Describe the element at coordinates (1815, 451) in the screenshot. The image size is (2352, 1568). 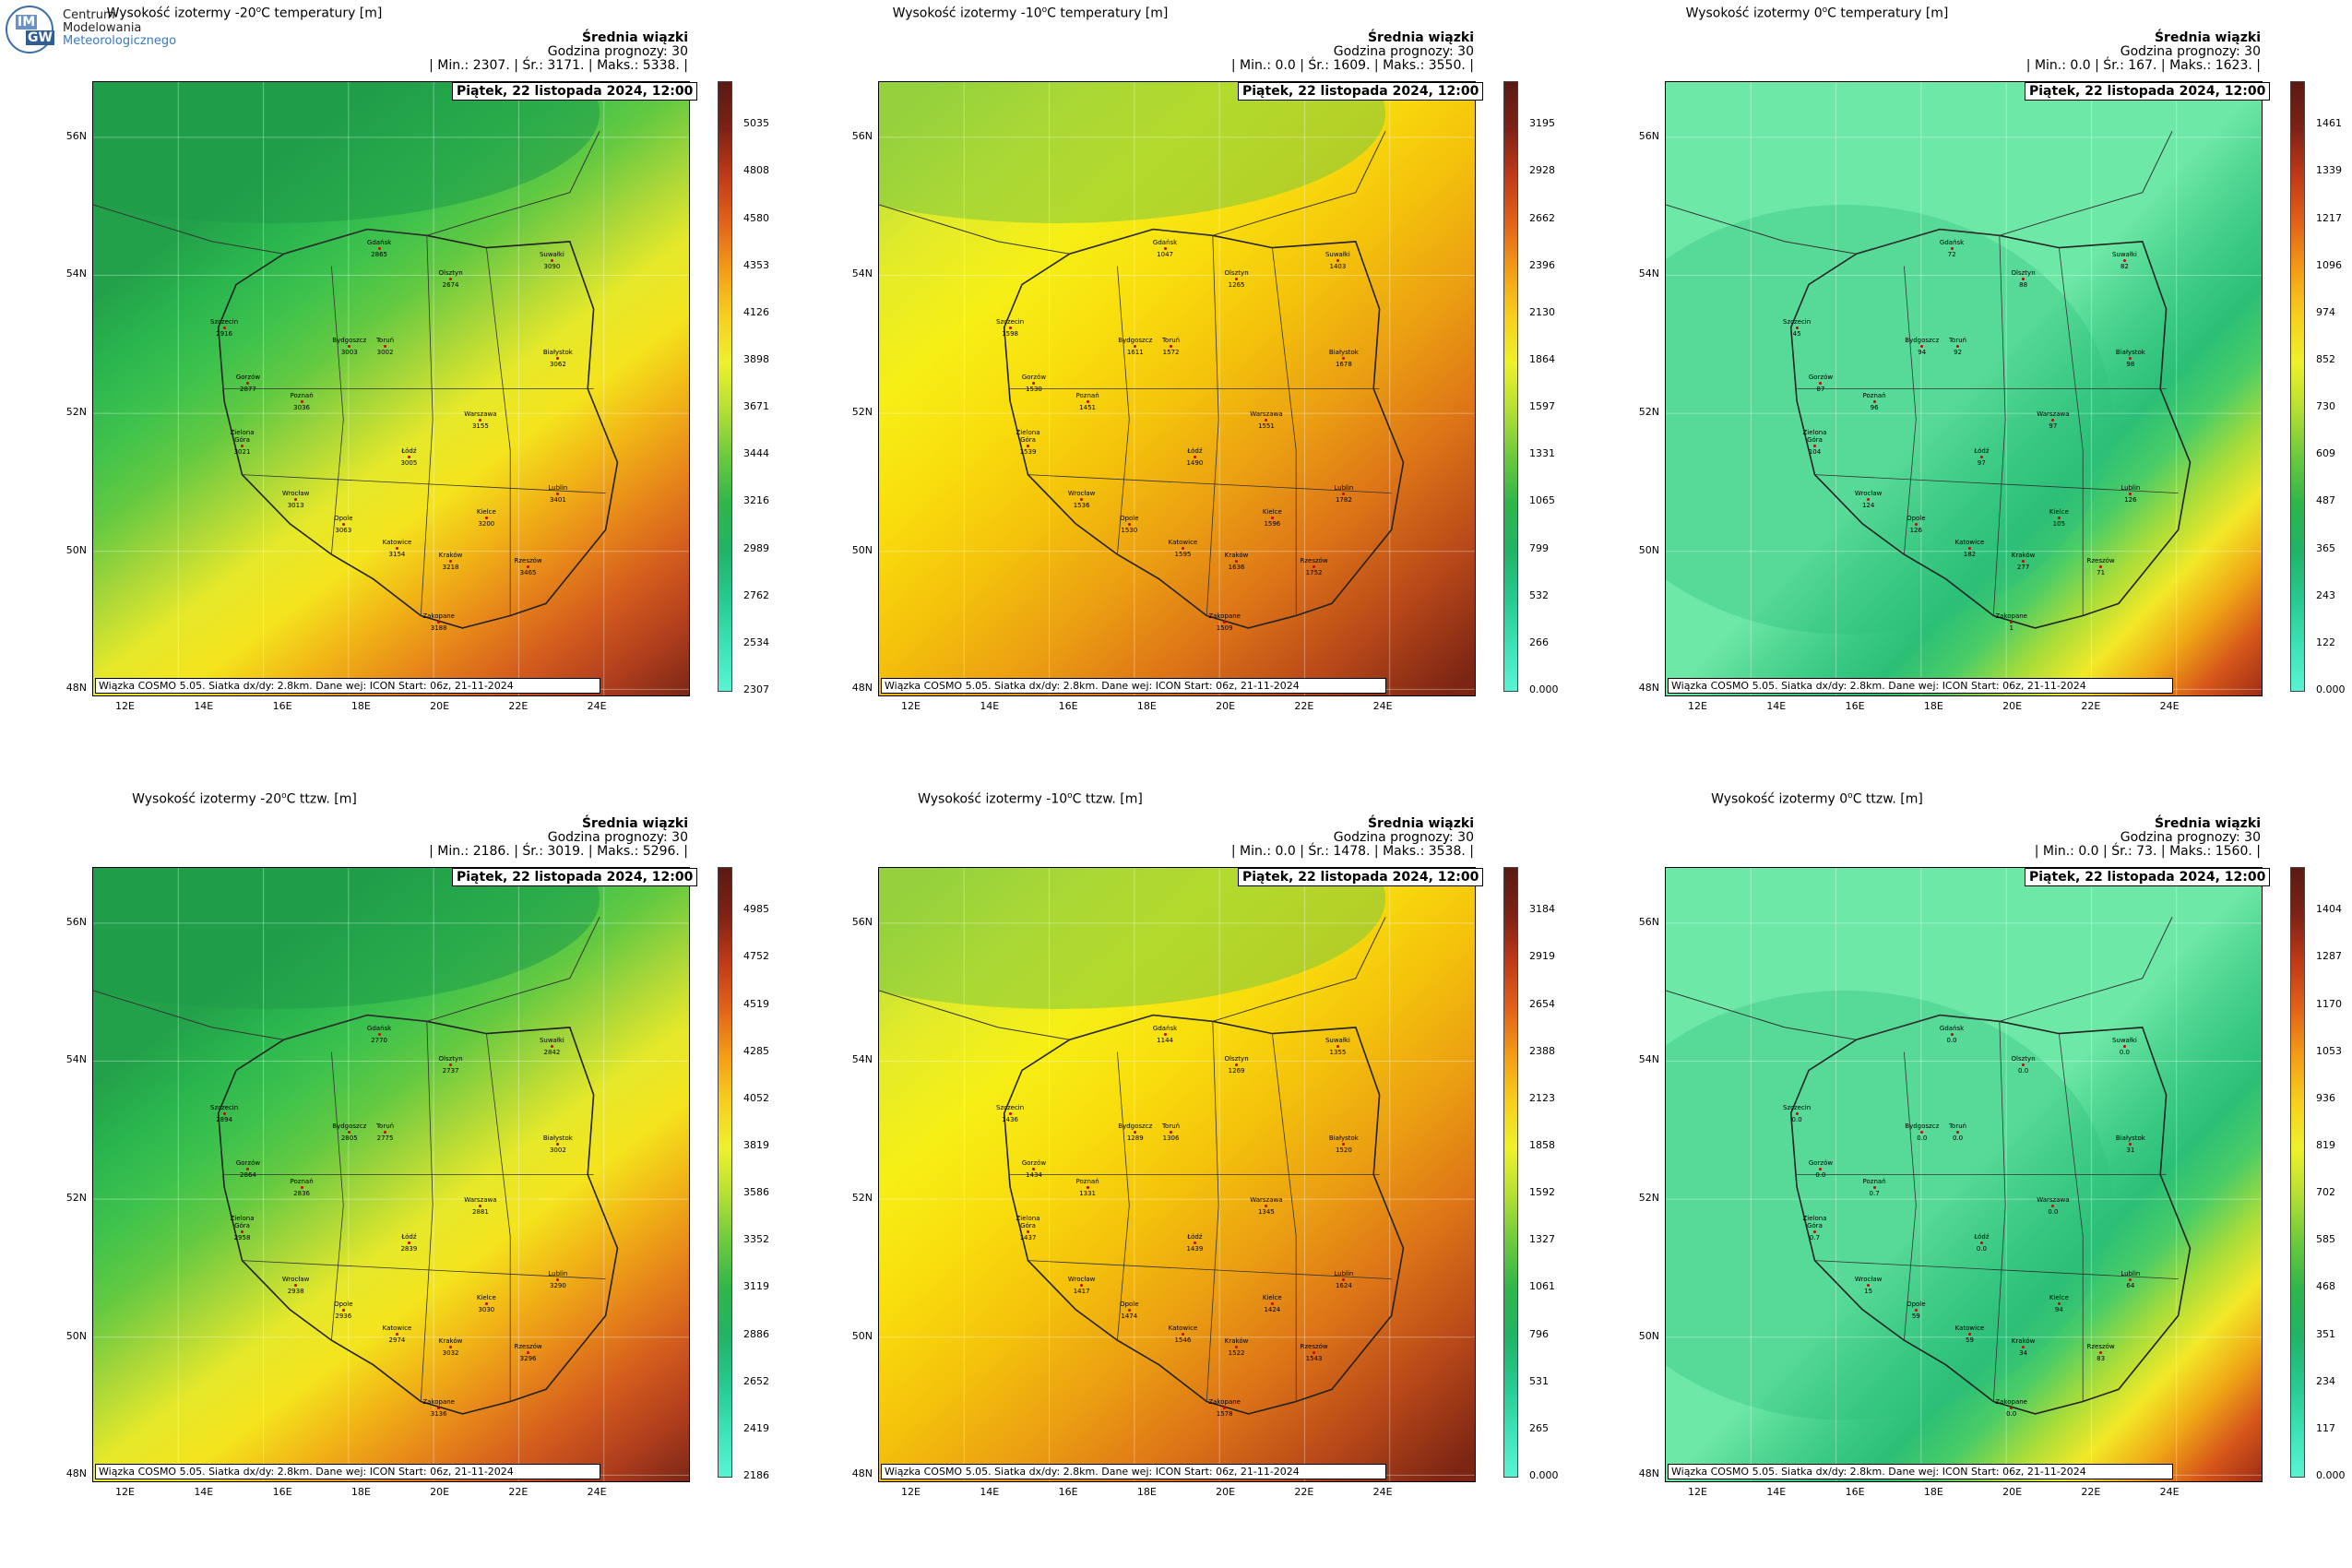
I see `city-value: 104` at that location.